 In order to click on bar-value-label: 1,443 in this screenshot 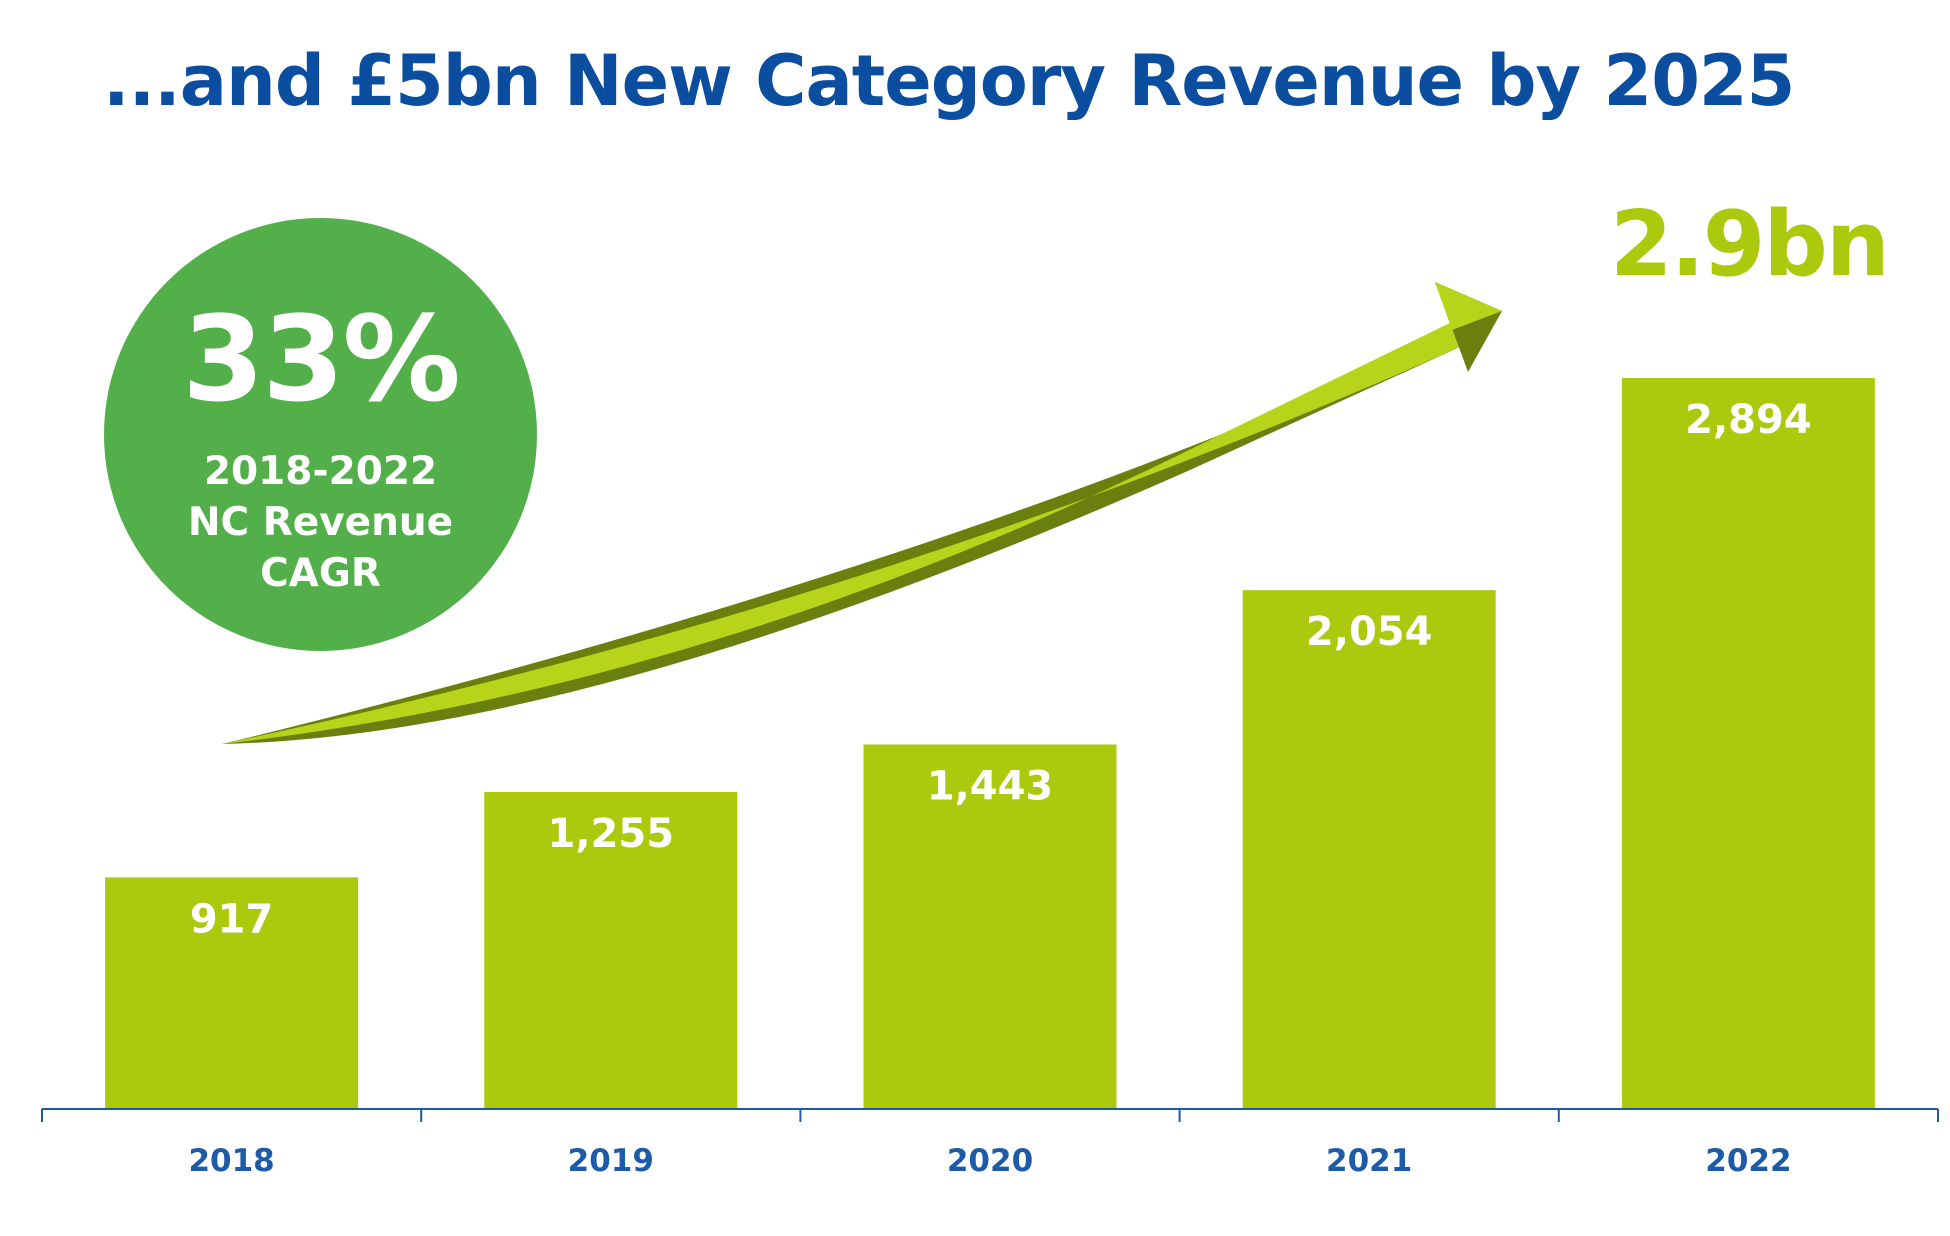, I will do `click(990, 787)`.